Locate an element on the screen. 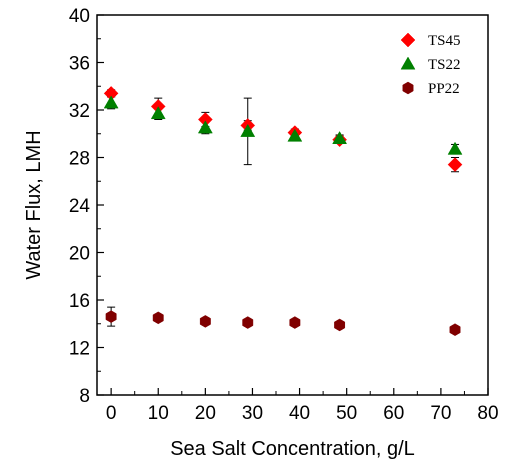 The height and width of the screenshot is (469, 511). x-axis-title: Sea Salt Concentration, g/L is located at coordinates (292, 449).